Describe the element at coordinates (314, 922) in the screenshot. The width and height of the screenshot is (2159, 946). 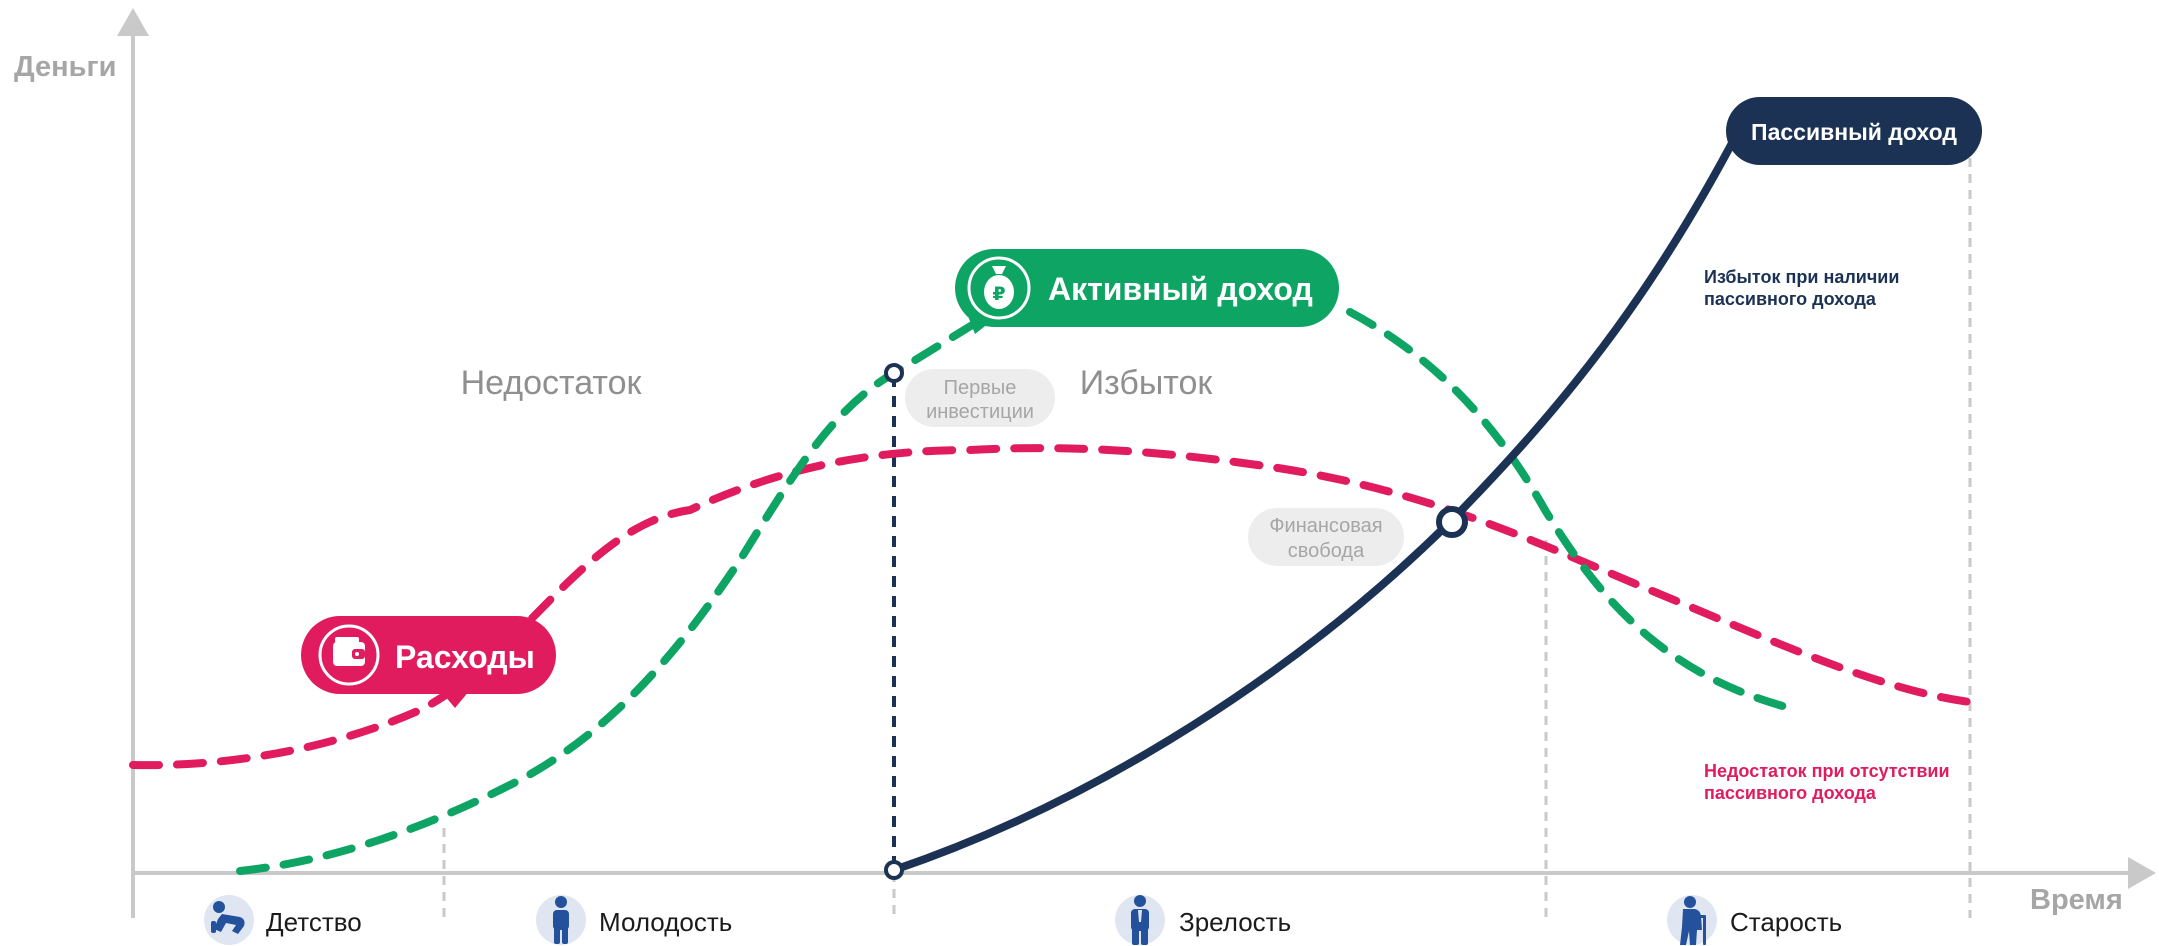
I see `stage-label-childhood: Детство` at that location.